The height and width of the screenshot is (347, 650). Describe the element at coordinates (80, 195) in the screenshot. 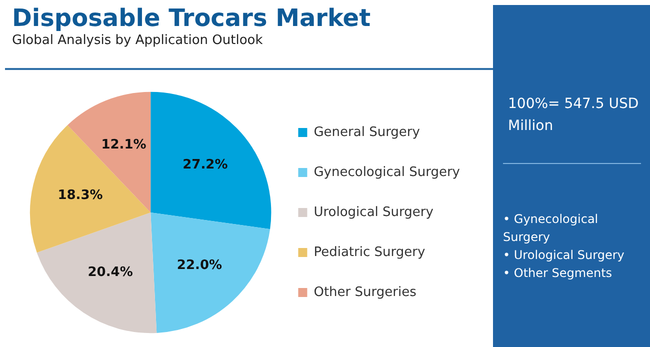

I see `data-label: 18.3%` at that location.